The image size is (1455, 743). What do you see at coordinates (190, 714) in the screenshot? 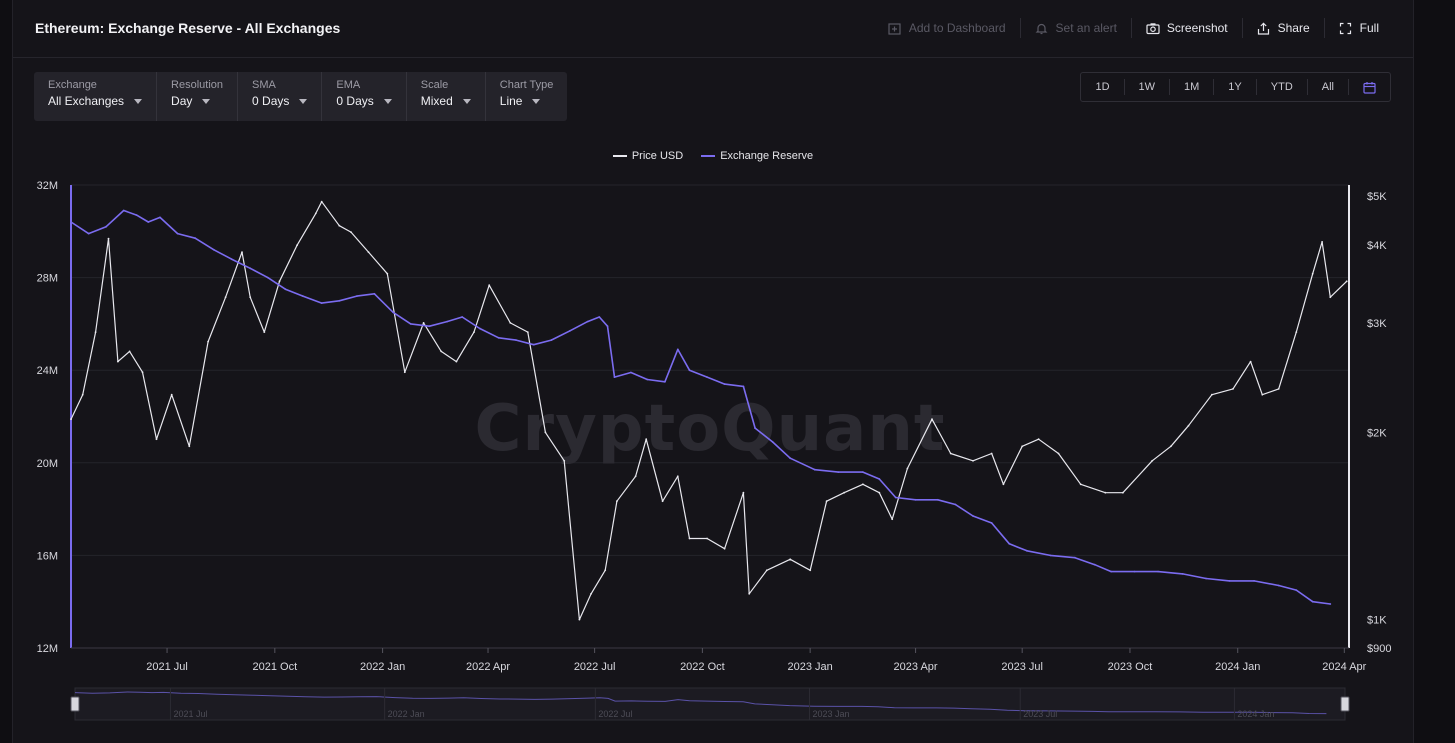
I see `navigator-label: 2021 Jul` at bounding box center [190, 714].